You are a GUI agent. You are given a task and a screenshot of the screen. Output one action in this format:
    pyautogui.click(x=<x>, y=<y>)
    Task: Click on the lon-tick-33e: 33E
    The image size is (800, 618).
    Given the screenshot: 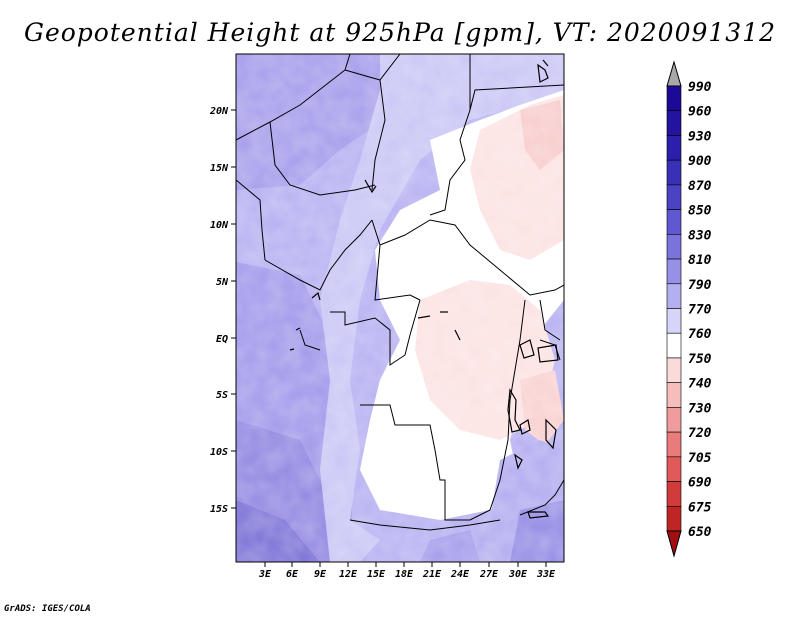 What is the action you would take?
    pyautogui.click(x=546, y=571)
    